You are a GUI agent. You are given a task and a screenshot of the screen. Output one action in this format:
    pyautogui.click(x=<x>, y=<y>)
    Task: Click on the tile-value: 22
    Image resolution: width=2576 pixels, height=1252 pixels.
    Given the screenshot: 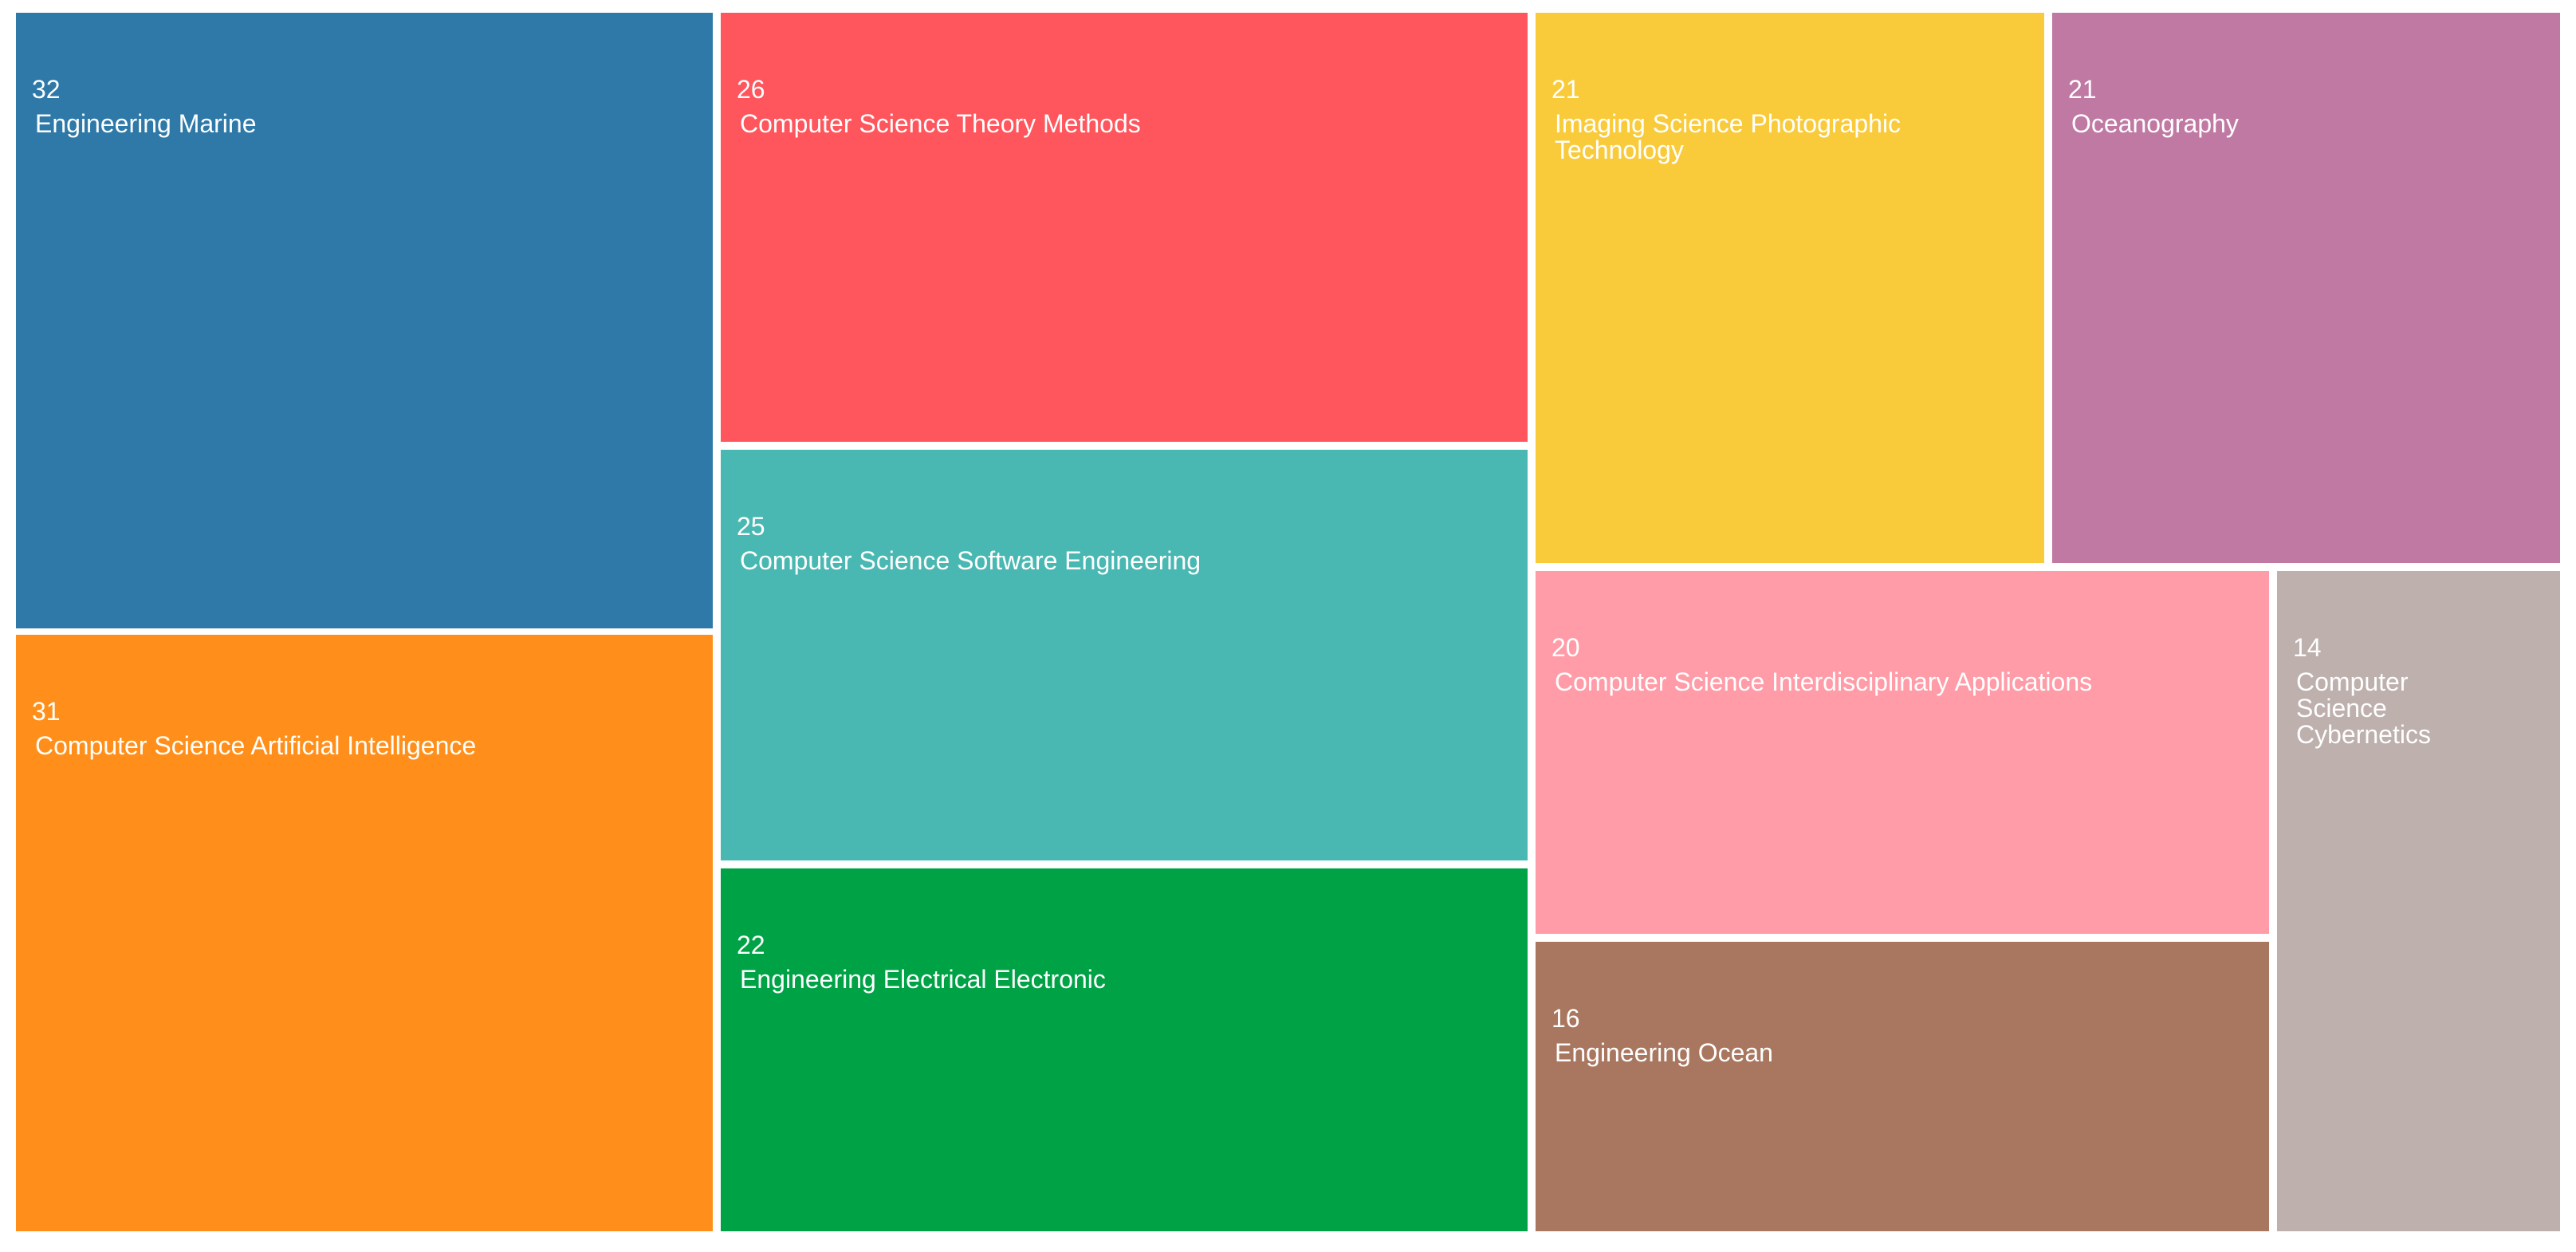 What is the action you would take?
    pyautogui.click(x=751, y=945)
    